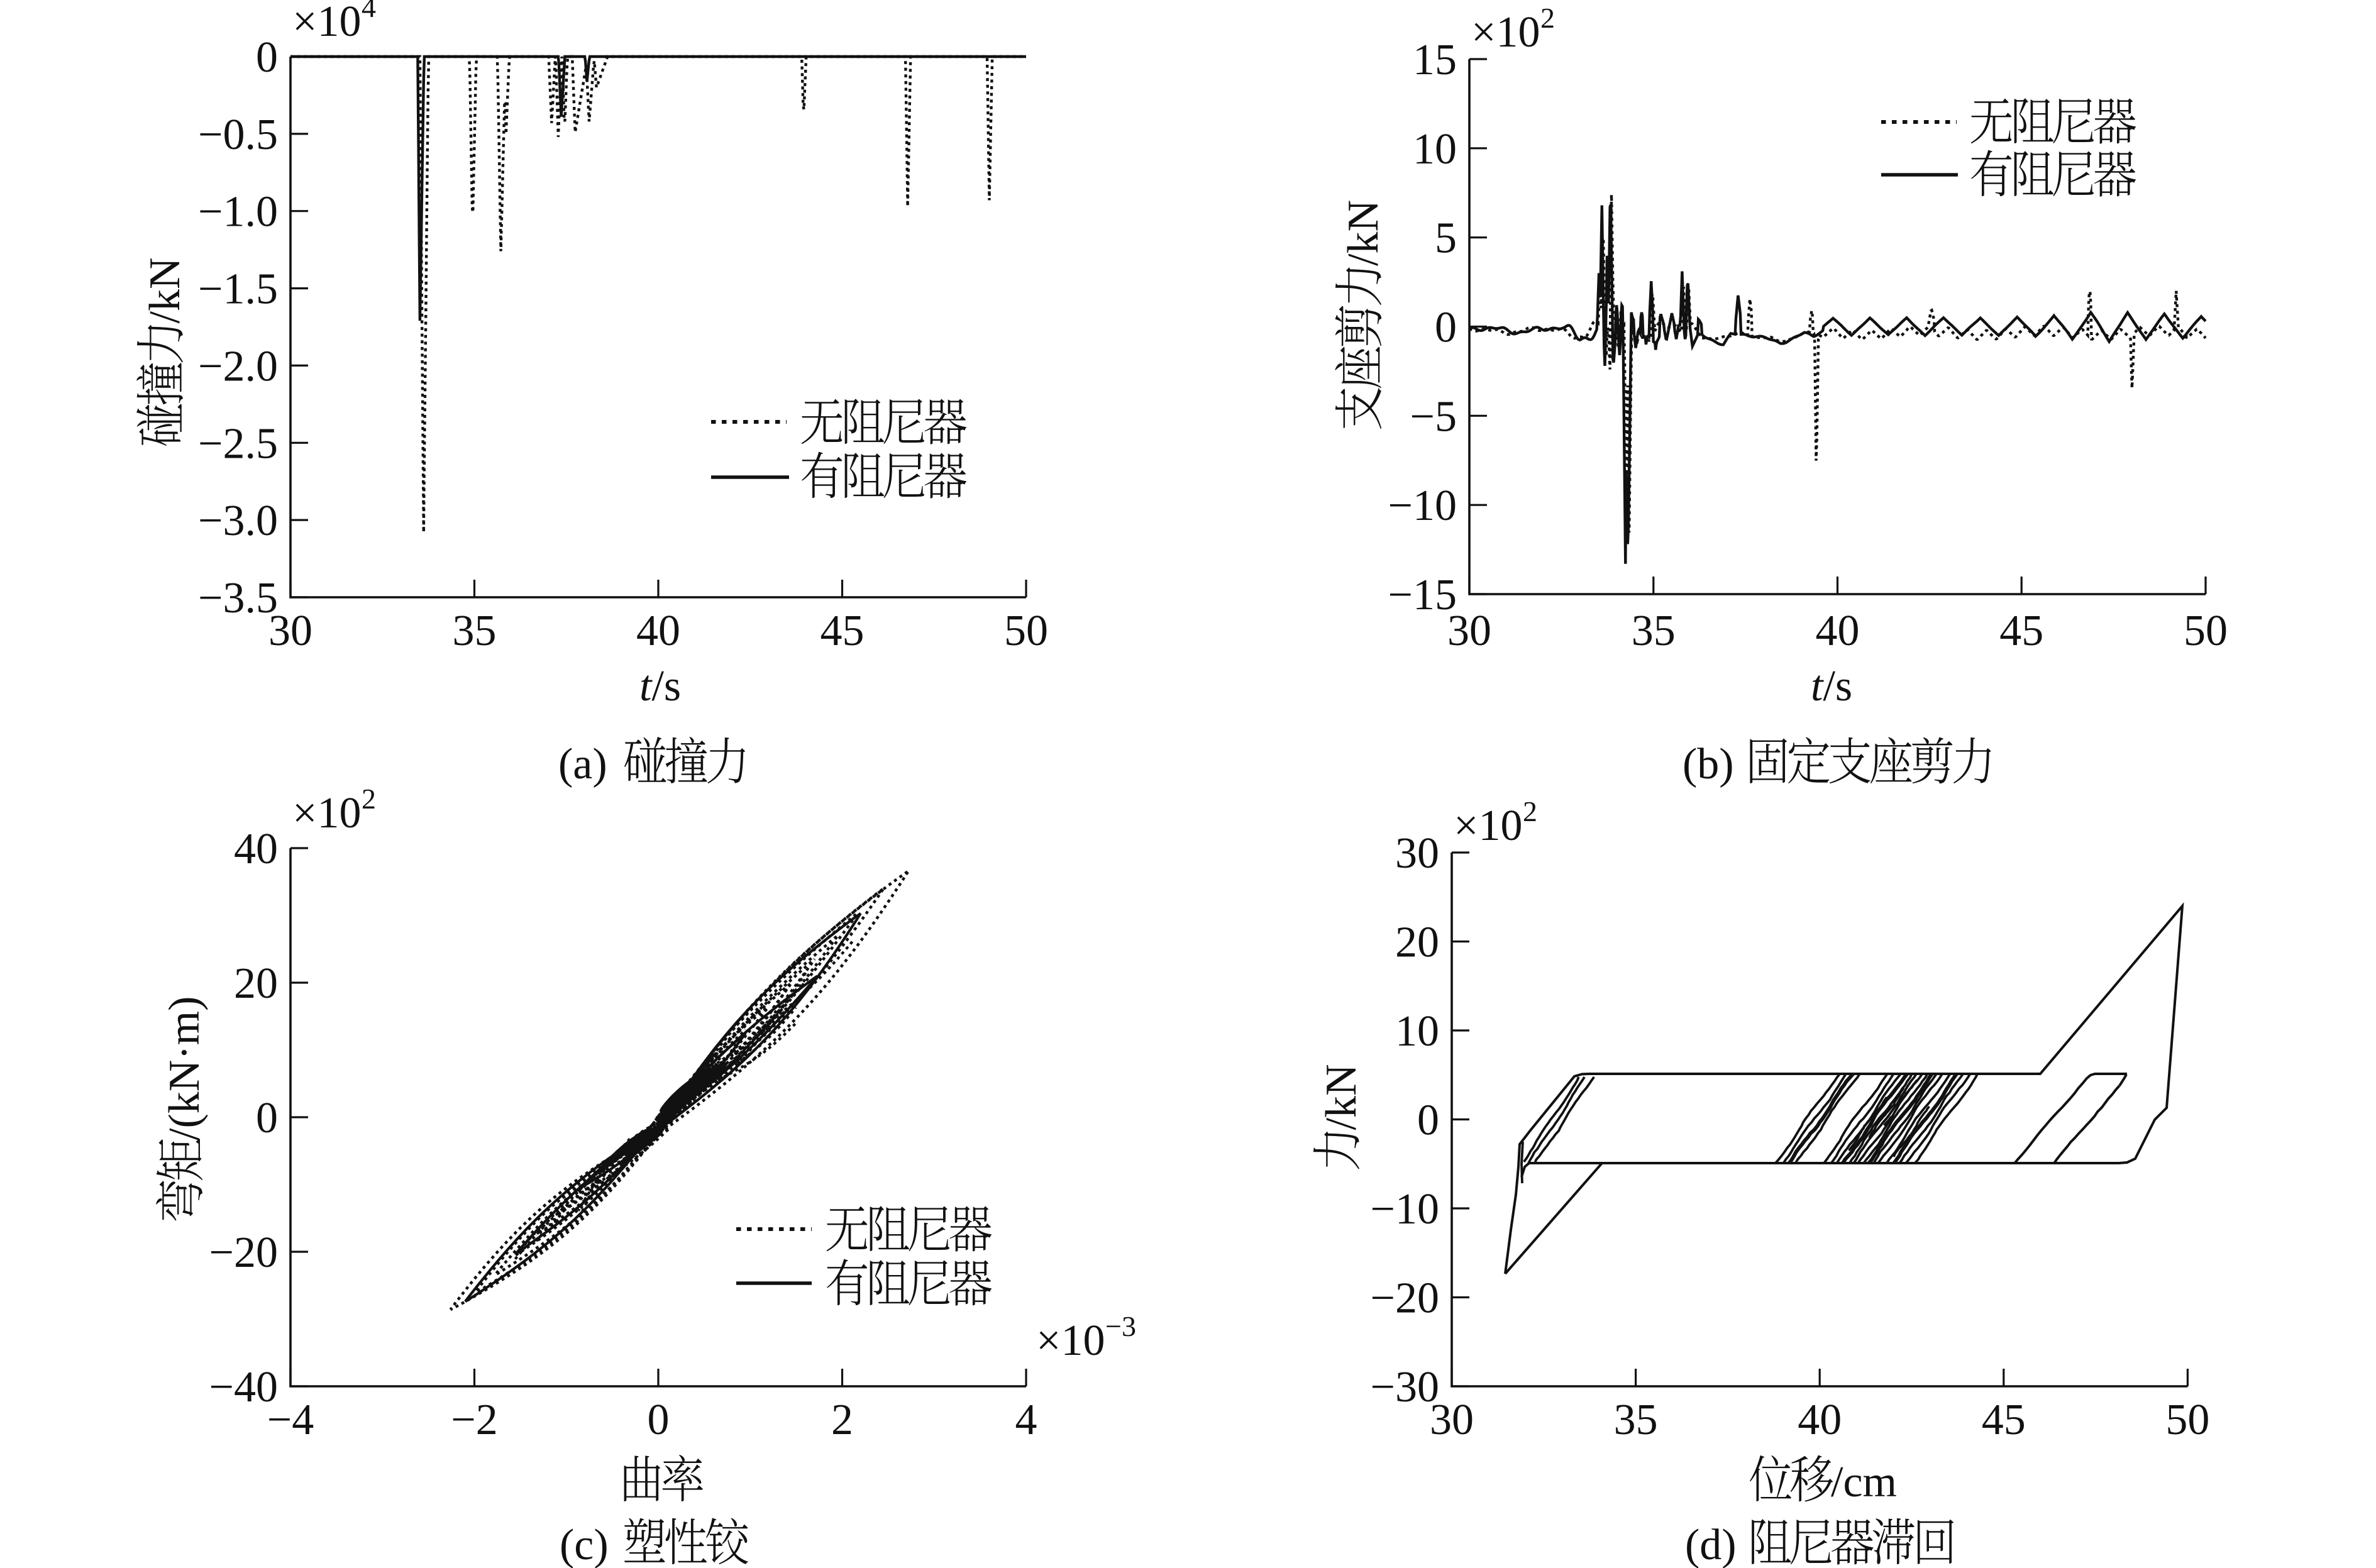  Describe the element at coordinates (243, 1387) in the screenshot. I see `svg-text: −40` at that location.